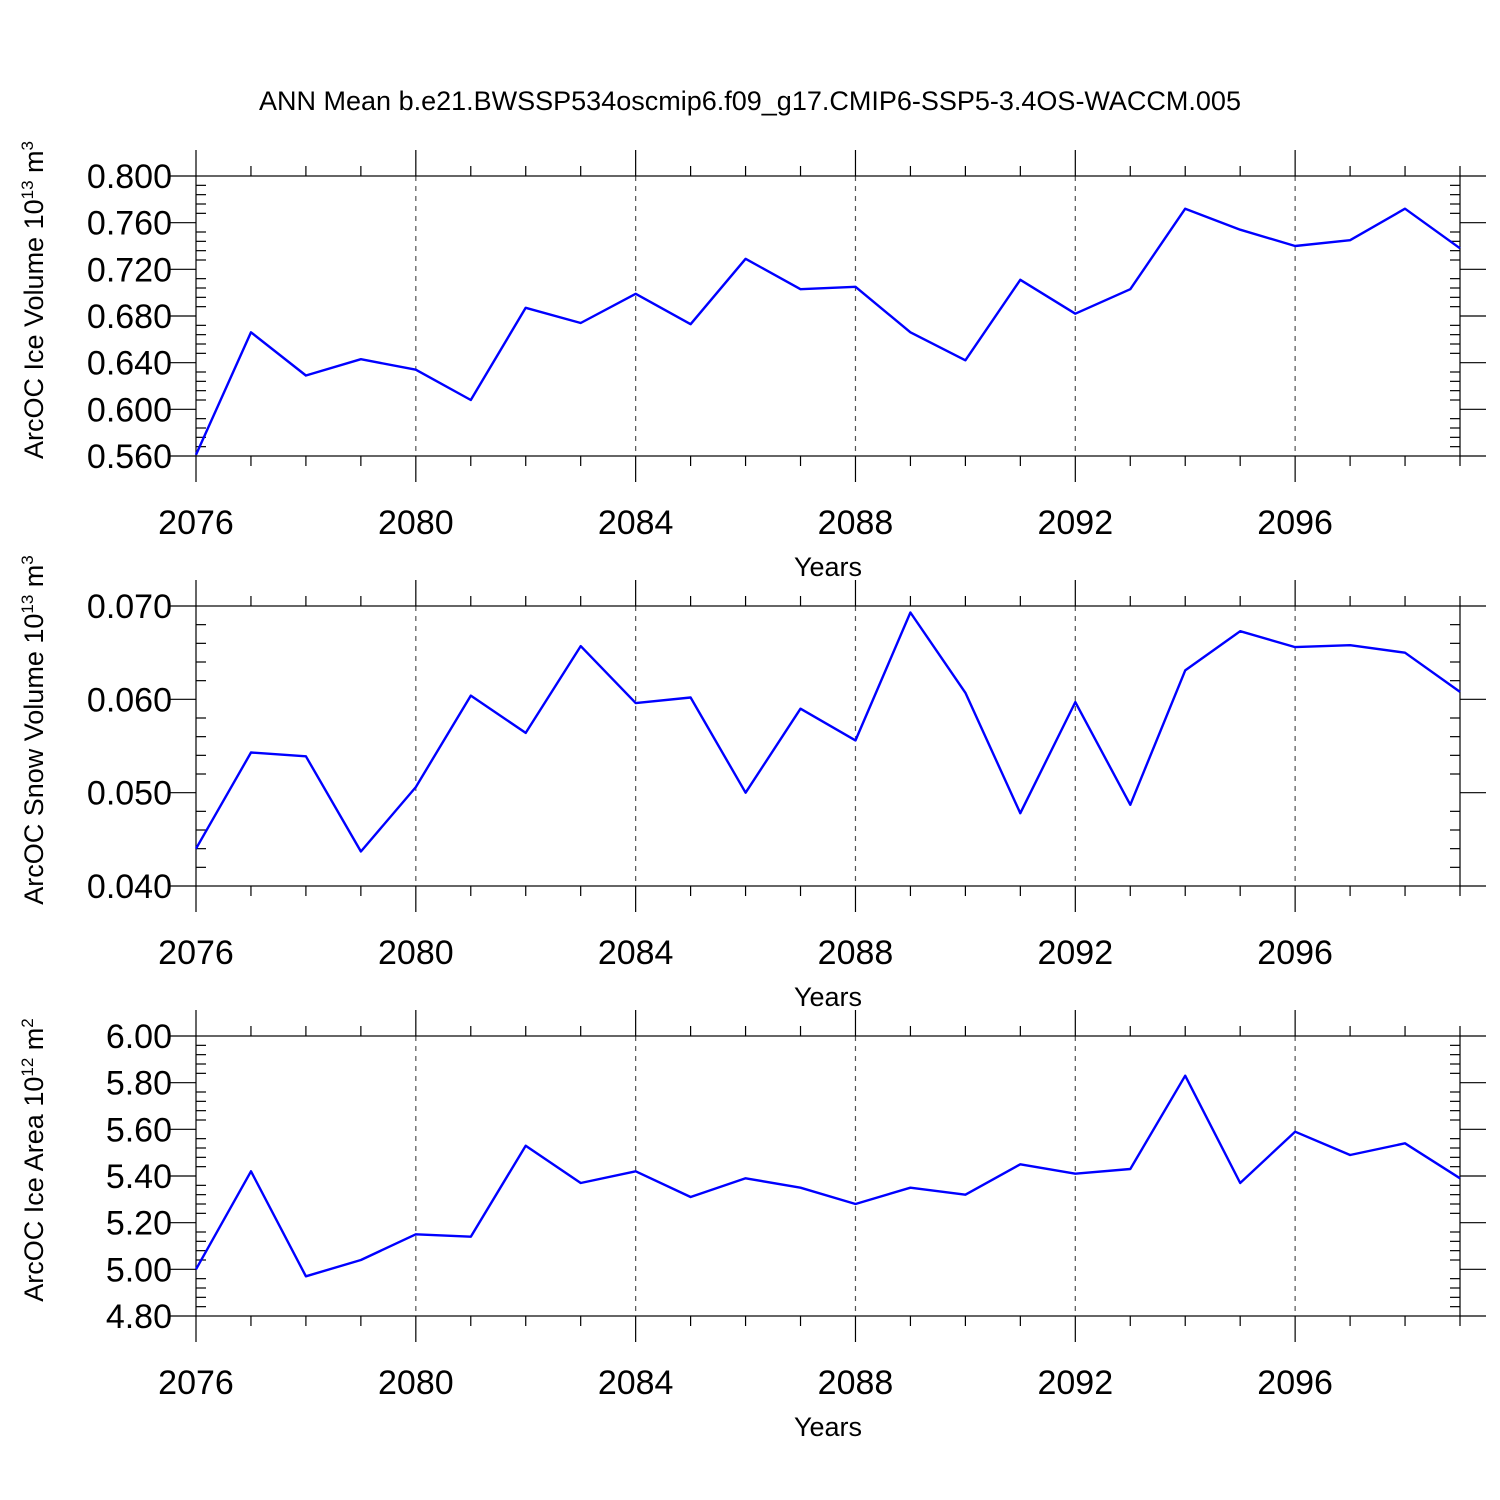 This screenshot has width=1500, height=1500. I want to click on y-axis-label: ArcOC Snow Volume 1013 m3, so click(33, 730).